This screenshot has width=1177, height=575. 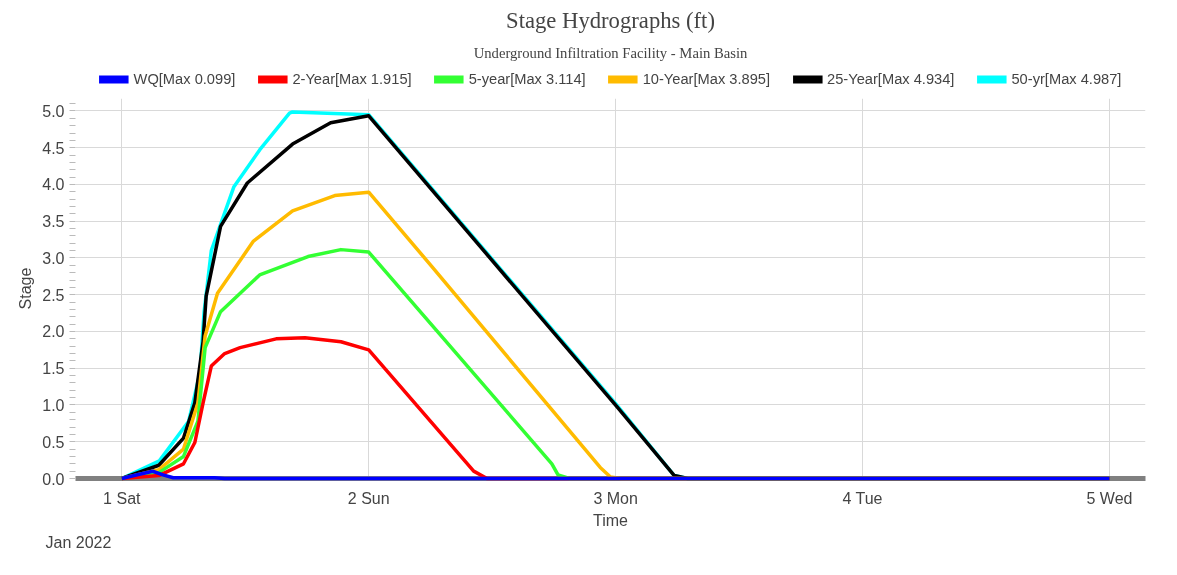 What do you see at coordinates (78, 542) in the screenshot?
I see `text: Jan 2022` at bounding box center [78, 542].